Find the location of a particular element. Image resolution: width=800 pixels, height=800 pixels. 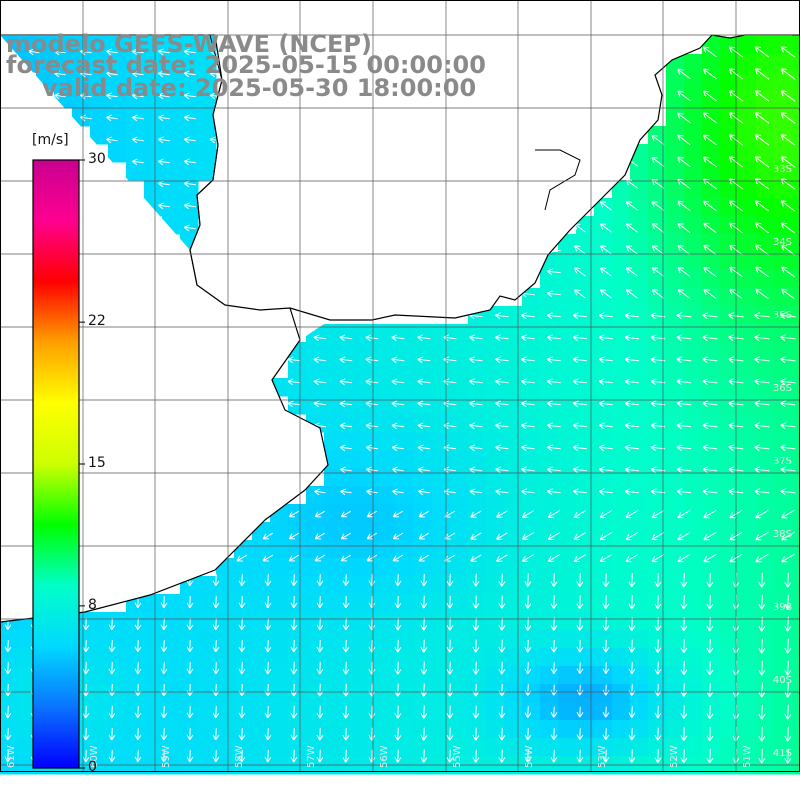

colorbar is located at coordinates (58, 464).